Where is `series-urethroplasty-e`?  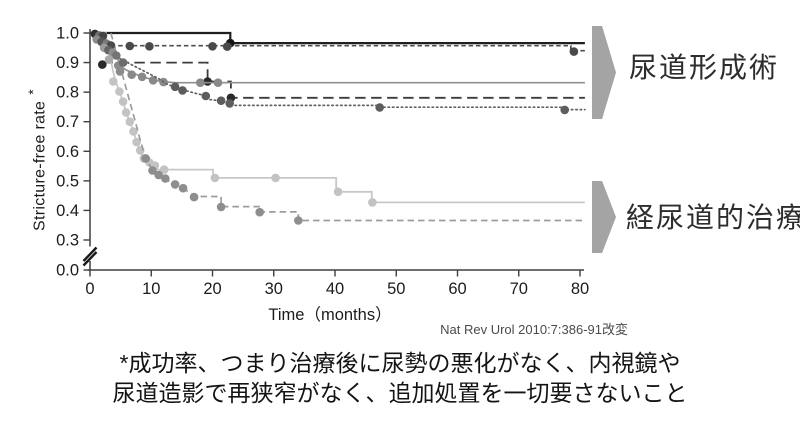
series-urethroplasty-e is located at coordinates (342, 77).